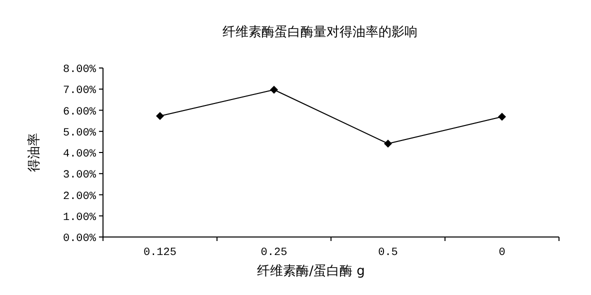  Describe the element at coordinates (79, 218) in the screenshot. I see `y-tick-label: 1.00%` at that location.